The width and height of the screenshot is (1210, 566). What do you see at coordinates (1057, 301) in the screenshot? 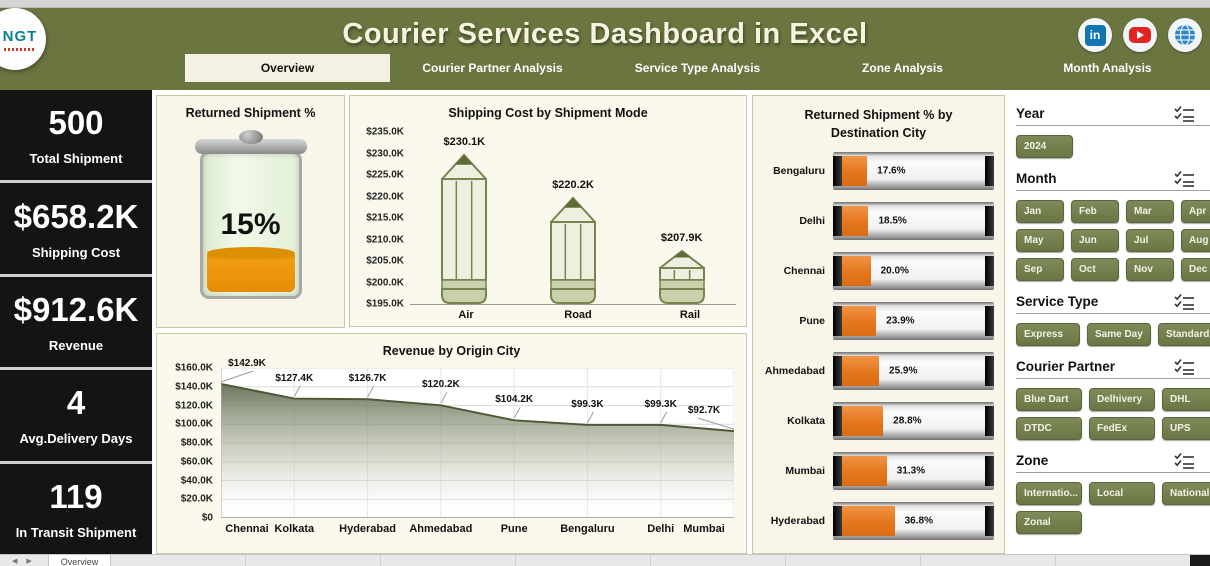
I see `filter-service-type-label: Service Type` at bounding box center [1057, 301].